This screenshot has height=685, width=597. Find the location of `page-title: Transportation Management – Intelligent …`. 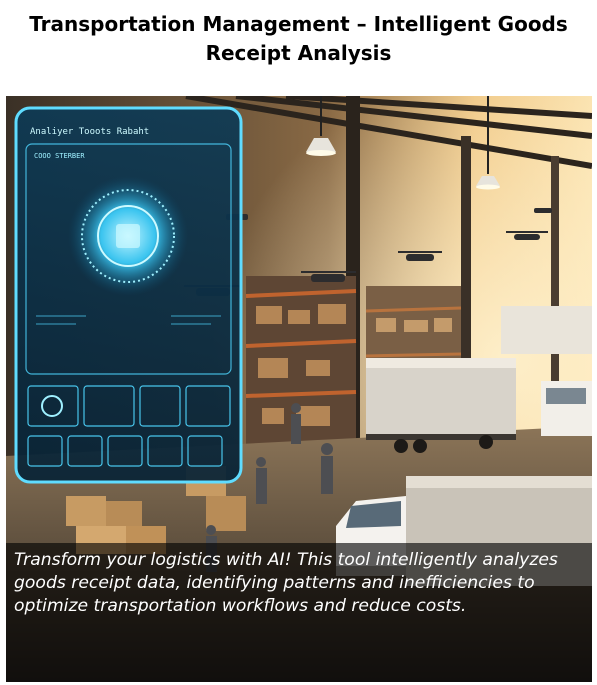

page-title: Transportation Management – Intelligent … is located at coordinates (298, 38).